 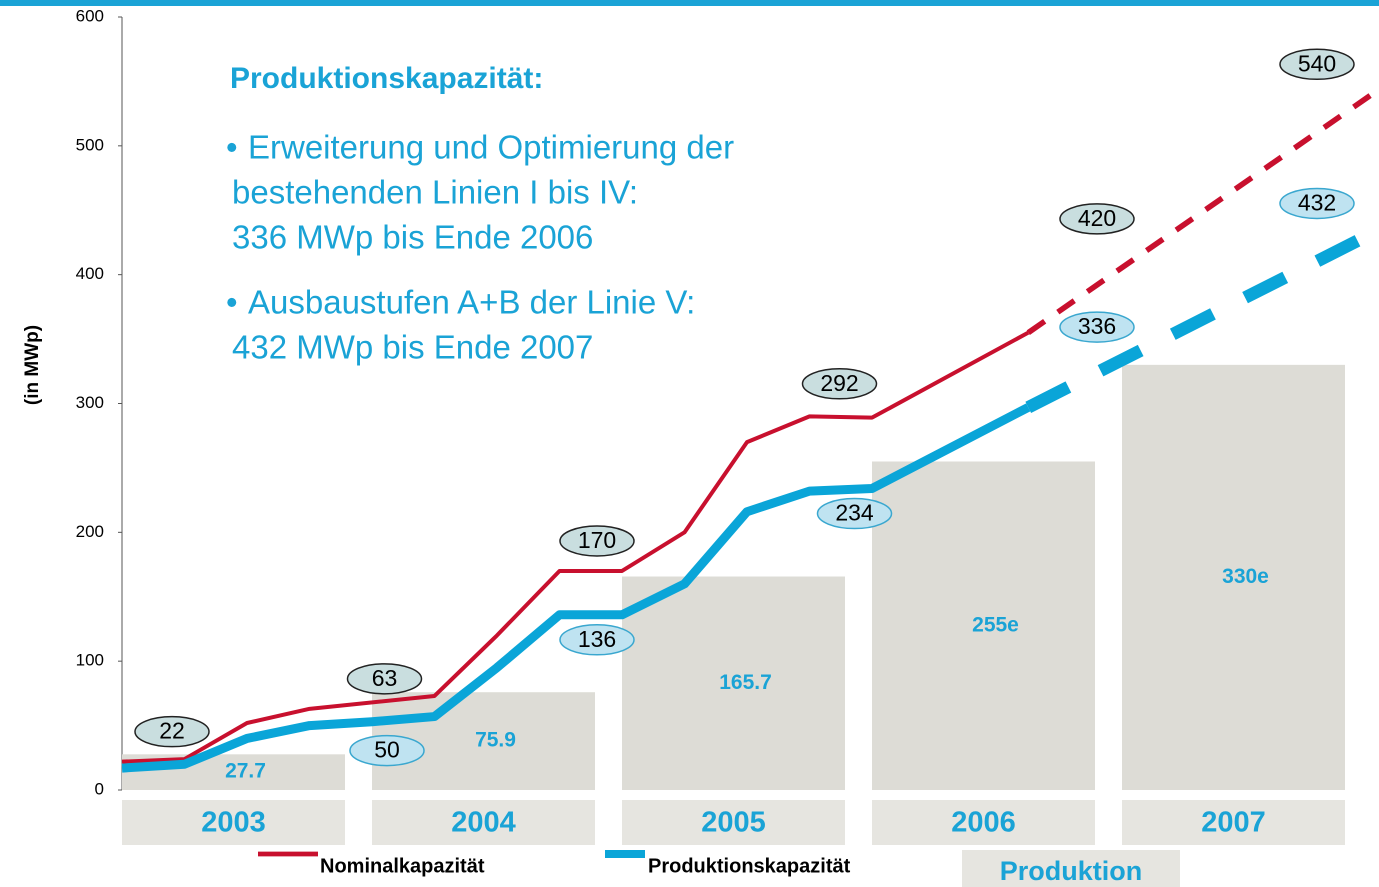 What do you see at coordinates (90, 660) in the screenshot?
I see `y-tick-label: 100` at bounding box center [90, 660].